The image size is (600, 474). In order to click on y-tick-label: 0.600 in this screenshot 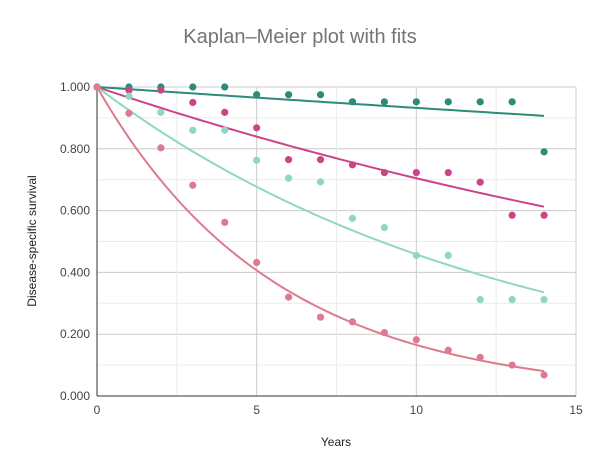, I will do `click(75, 211)`.